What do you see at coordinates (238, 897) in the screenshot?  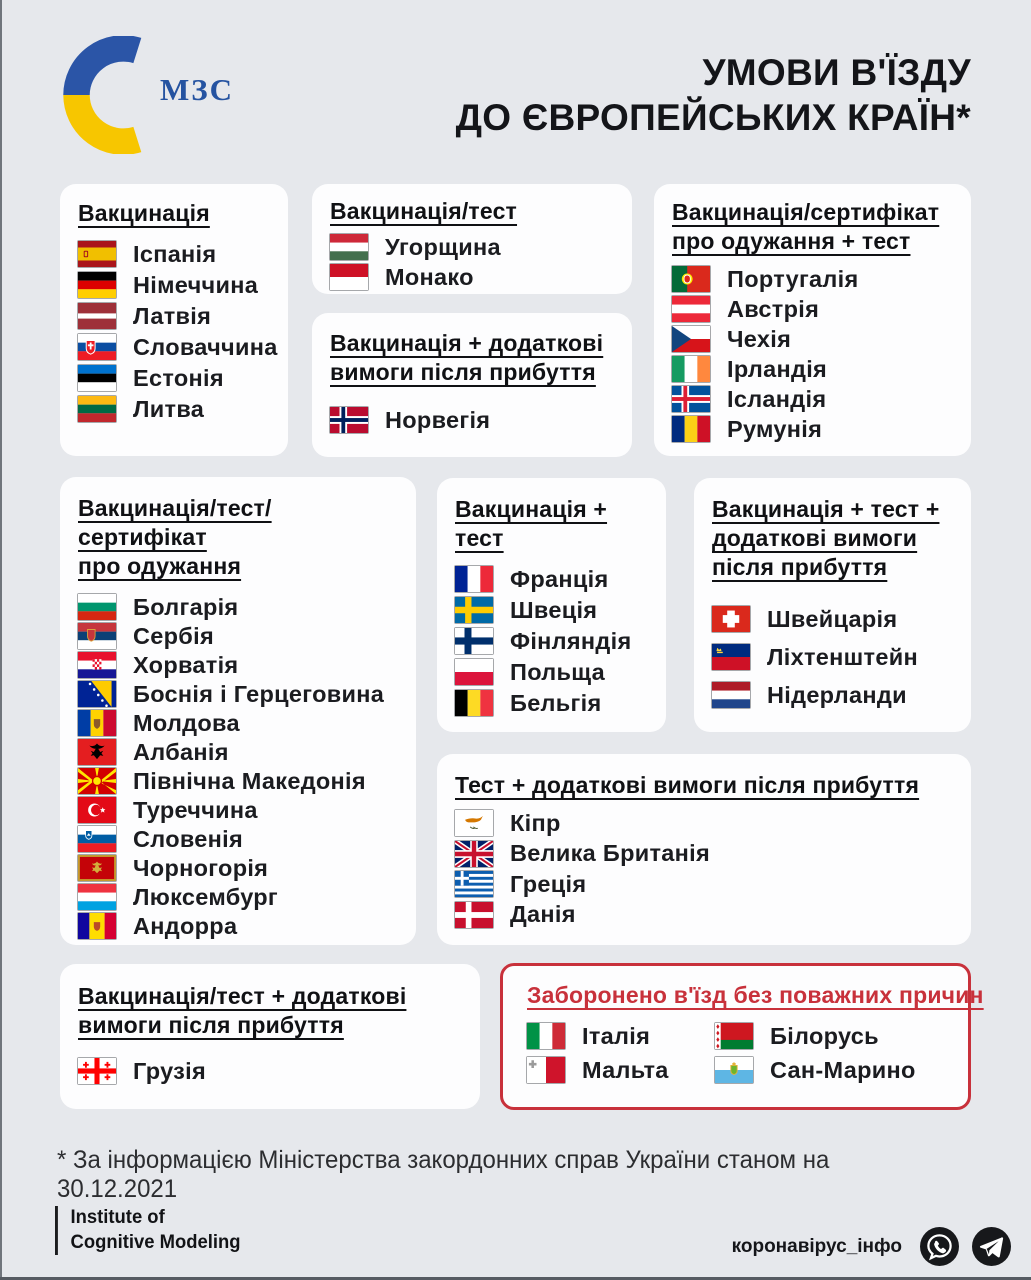 I see `country-row: Люксембург` at bounding box center [238, 897].